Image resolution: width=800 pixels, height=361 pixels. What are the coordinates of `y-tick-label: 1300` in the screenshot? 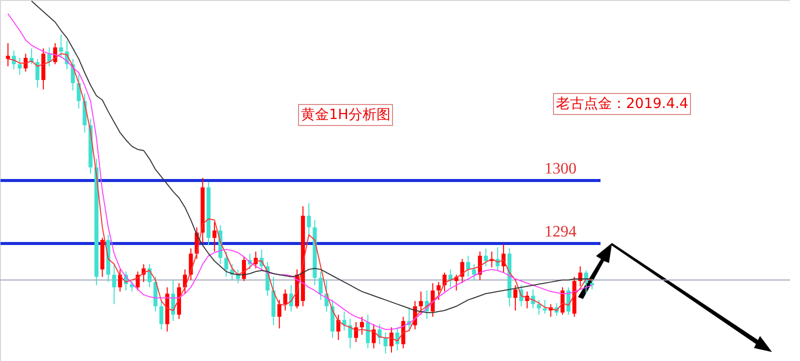 It's located at (560, 169).